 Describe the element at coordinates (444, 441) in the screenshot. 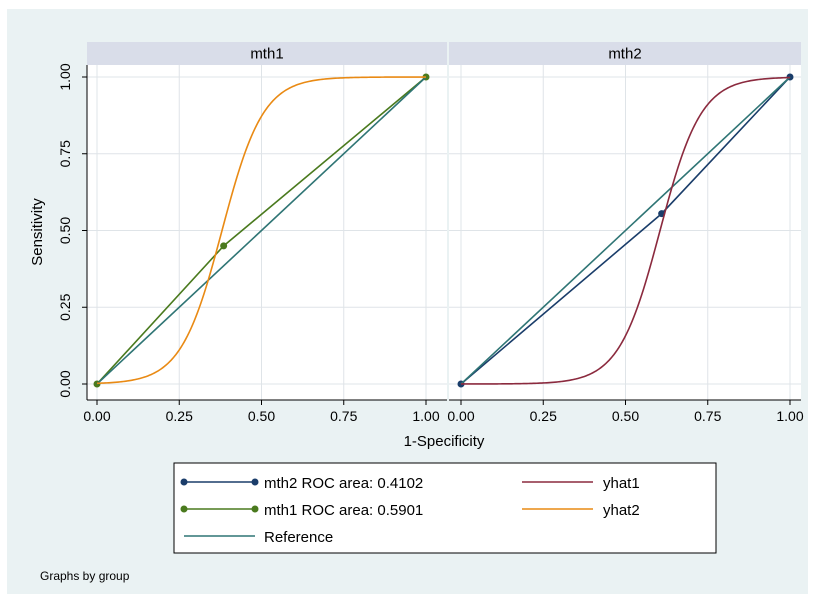

I see `x-axis-title: 1-Specificity` at that location.